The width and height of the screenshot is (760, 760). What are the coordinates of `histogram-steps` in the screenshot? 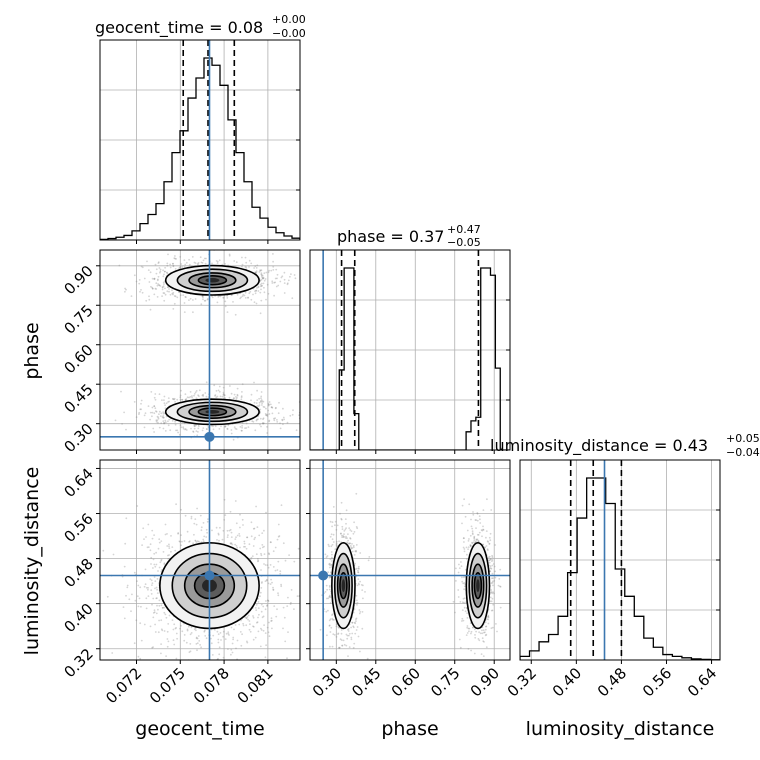 It's located at (200, 148).